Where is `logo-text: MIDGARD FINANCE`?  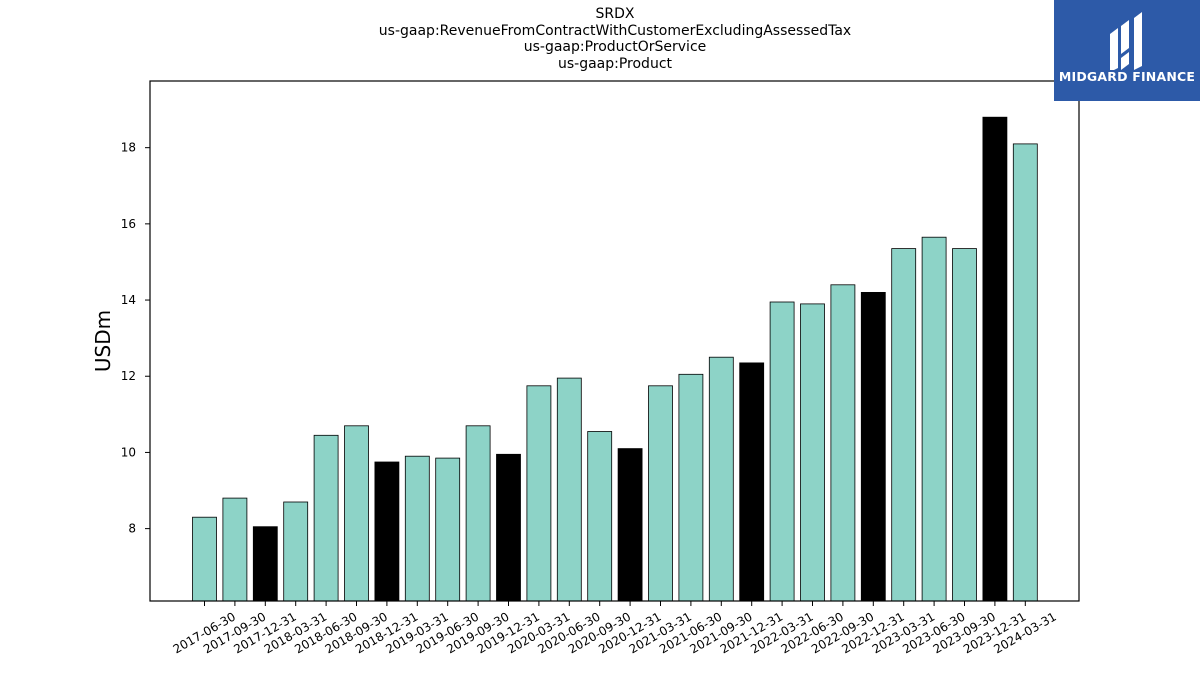
logo-text: MIDGARD FINANCE is located at coordinates (1127, 76).